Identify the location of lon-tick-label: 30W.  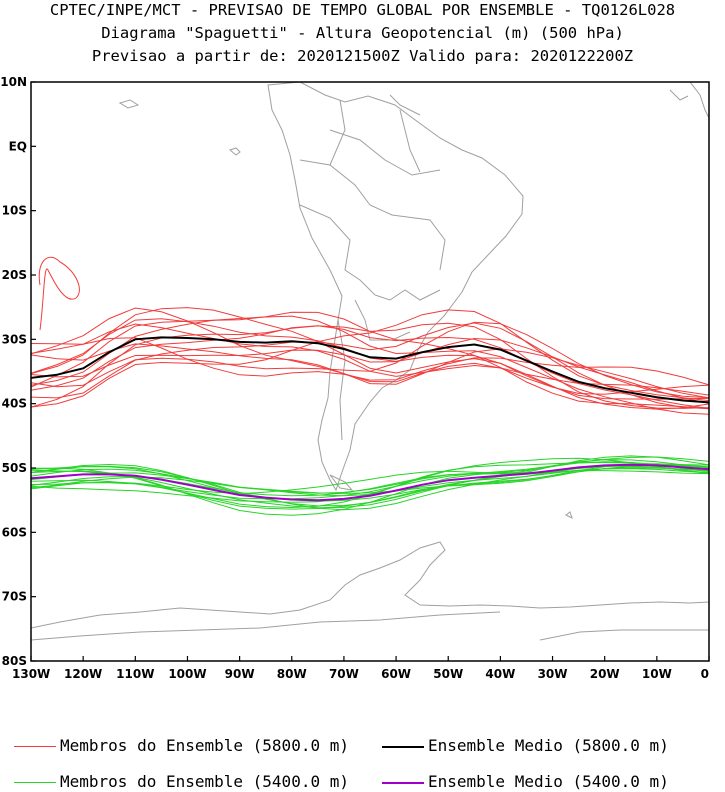
(553, 674).